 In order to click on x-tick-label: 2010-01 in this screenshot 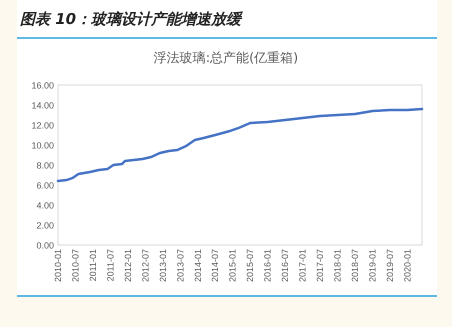, I will do `click(58, 265)`.